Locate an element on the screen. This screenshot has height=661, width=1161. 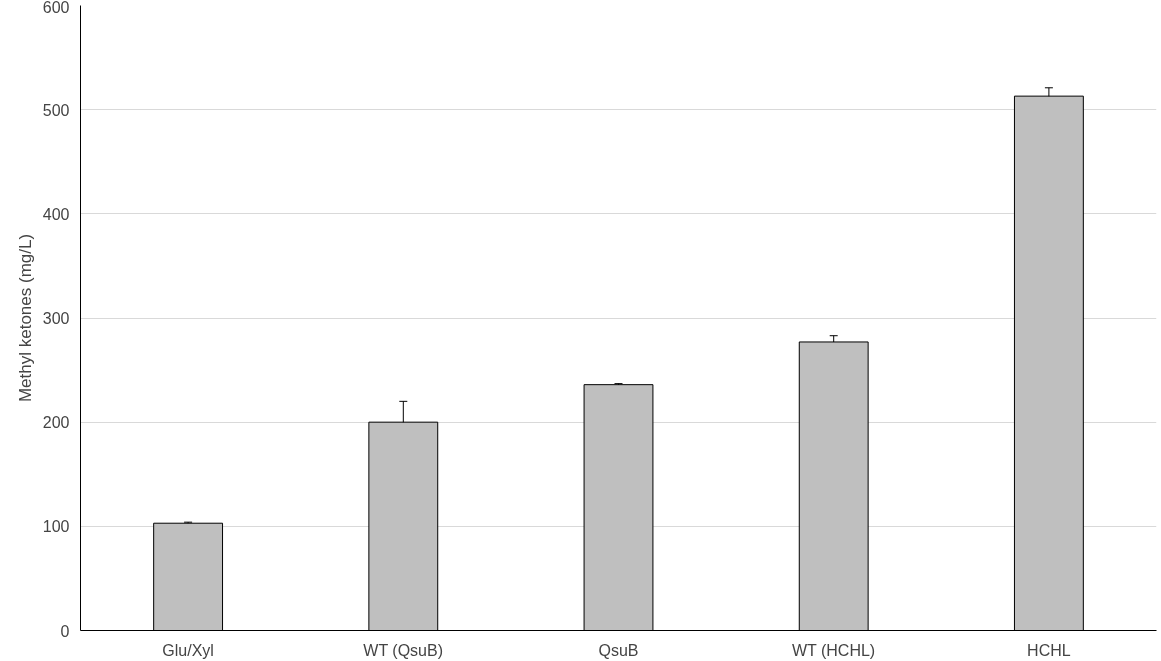
x-tick-label: Glu/Xyl is located at coordinates (188, 650).